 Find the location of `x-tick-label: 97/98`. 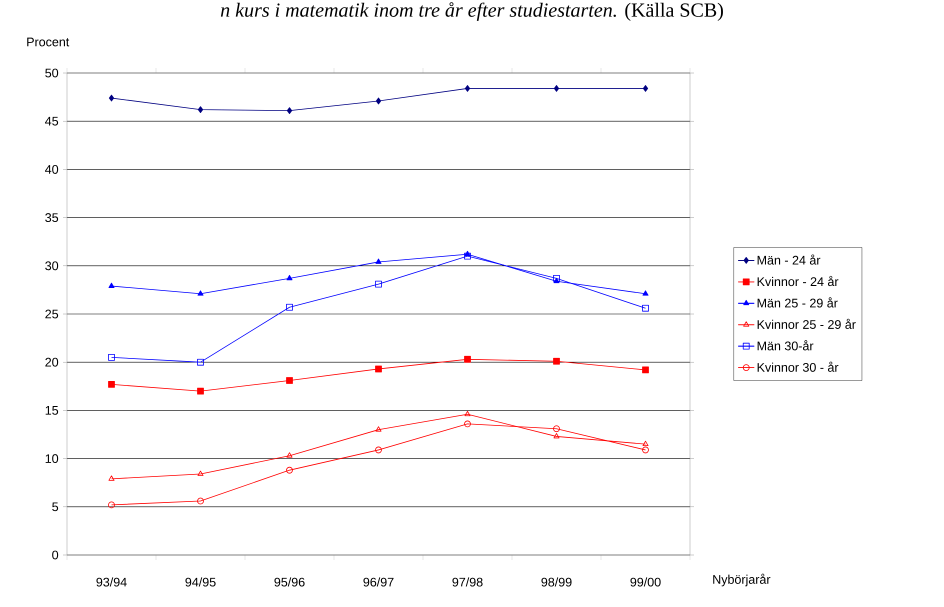

x-tick-label: 97/98 is located at coordinates (467, 582).